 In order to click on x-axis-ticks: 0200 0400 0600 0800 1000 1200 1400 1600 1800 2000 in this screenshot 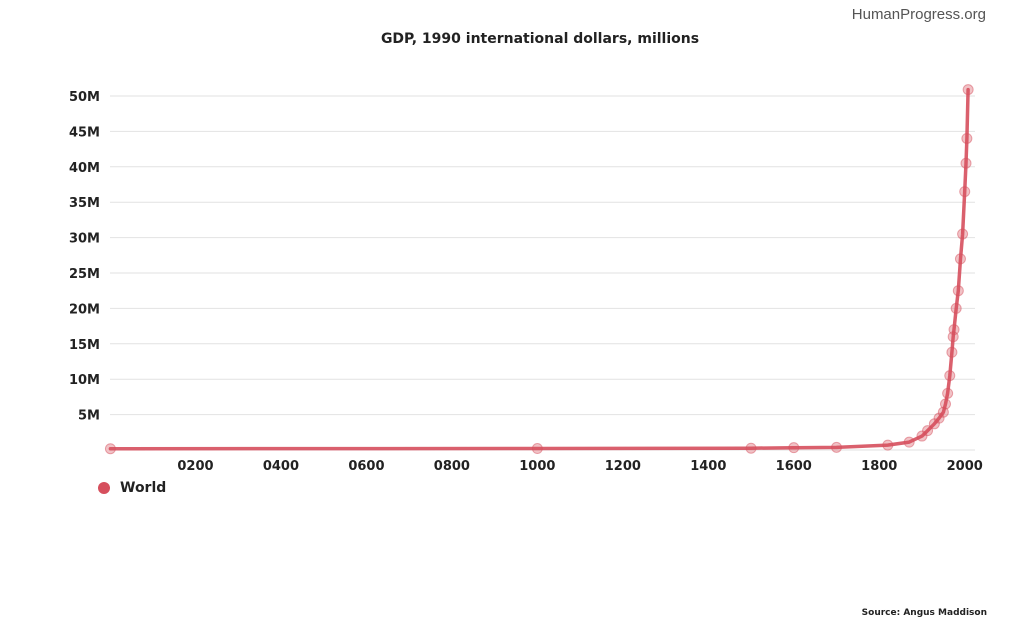, I will do `click(579, 466)`.